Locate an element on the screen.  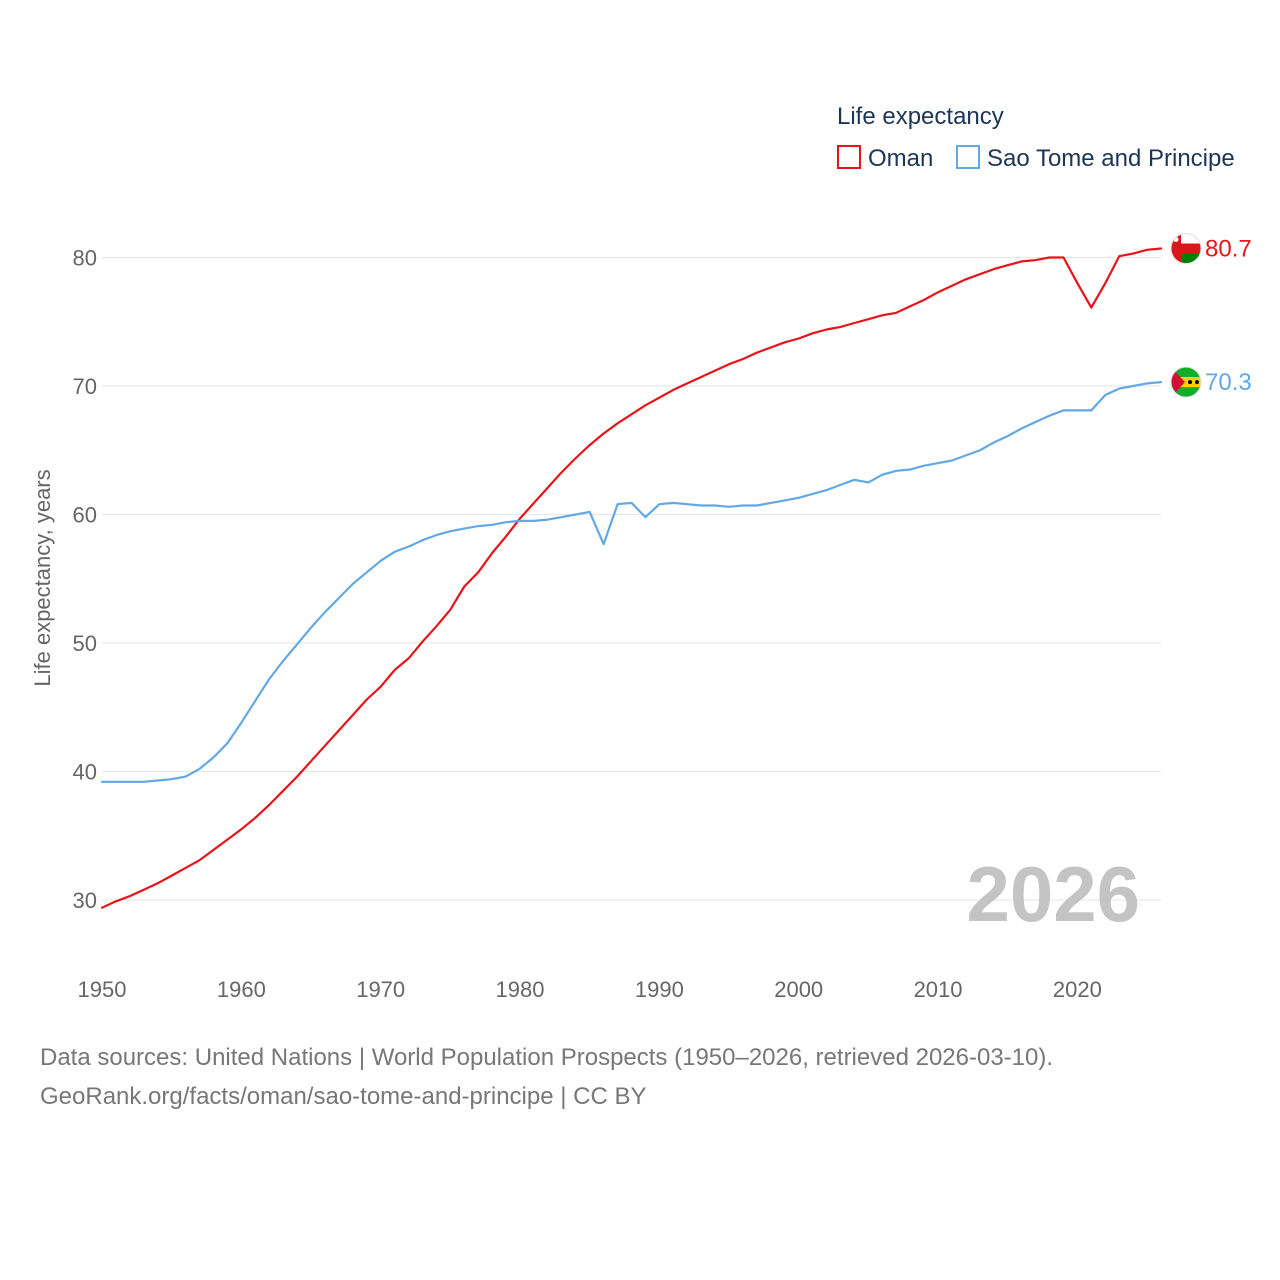
x-tick-label-1950: 1950 is located at coordinates (102, 989).